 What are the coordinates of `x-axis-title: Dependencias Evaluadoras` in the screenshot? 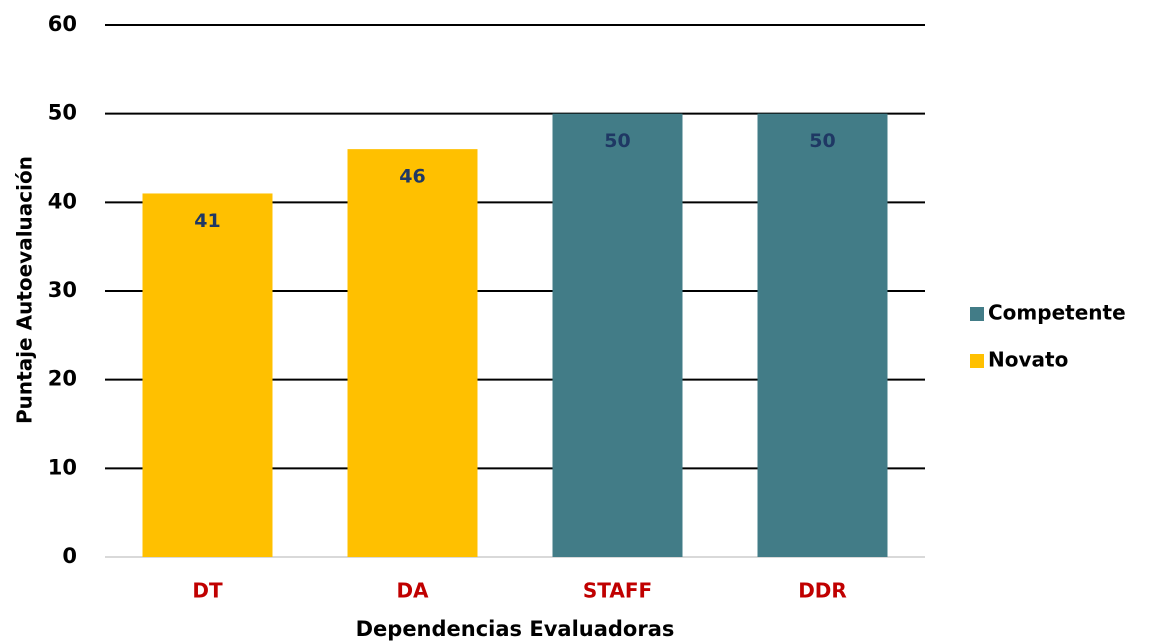 It's located at (515, 629).